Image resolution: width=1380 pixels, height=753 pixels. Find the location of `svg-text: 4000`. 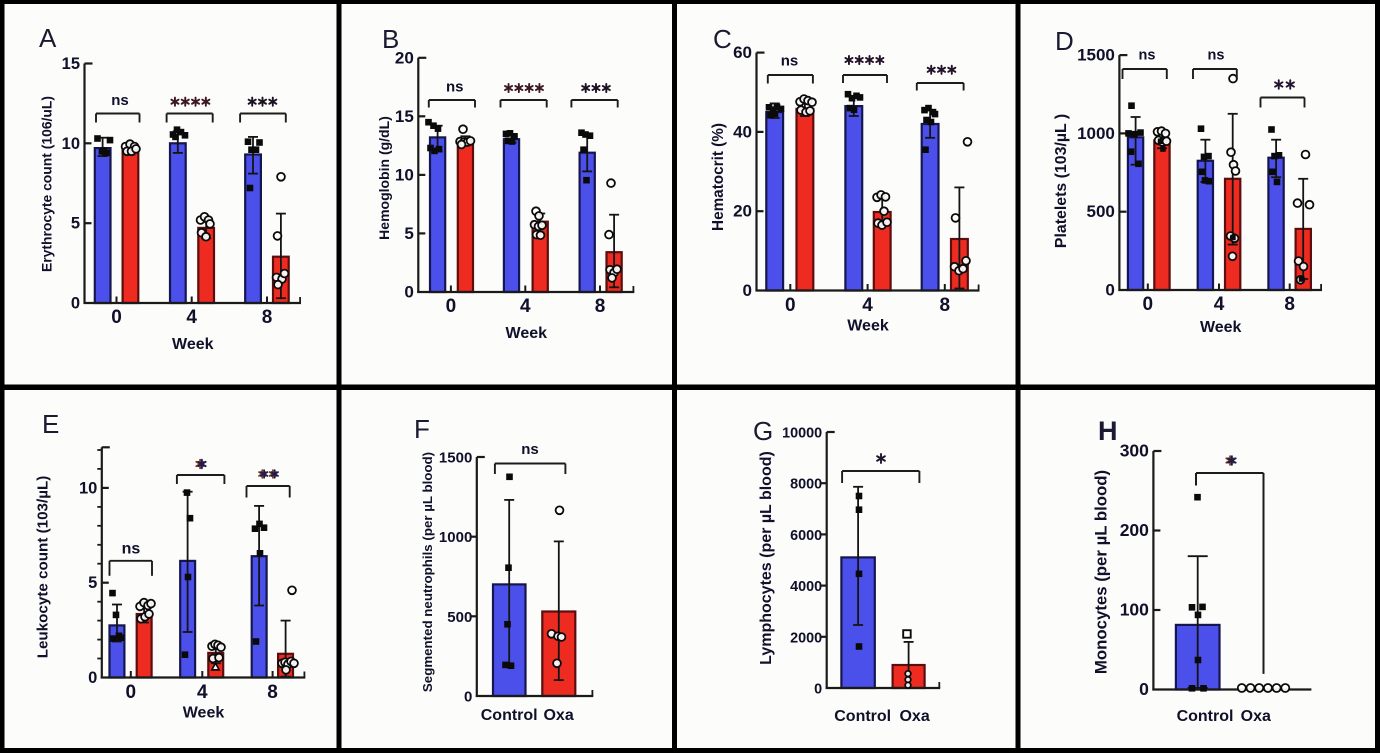

svg-text: 4000 is located at coordinates (806, 587).